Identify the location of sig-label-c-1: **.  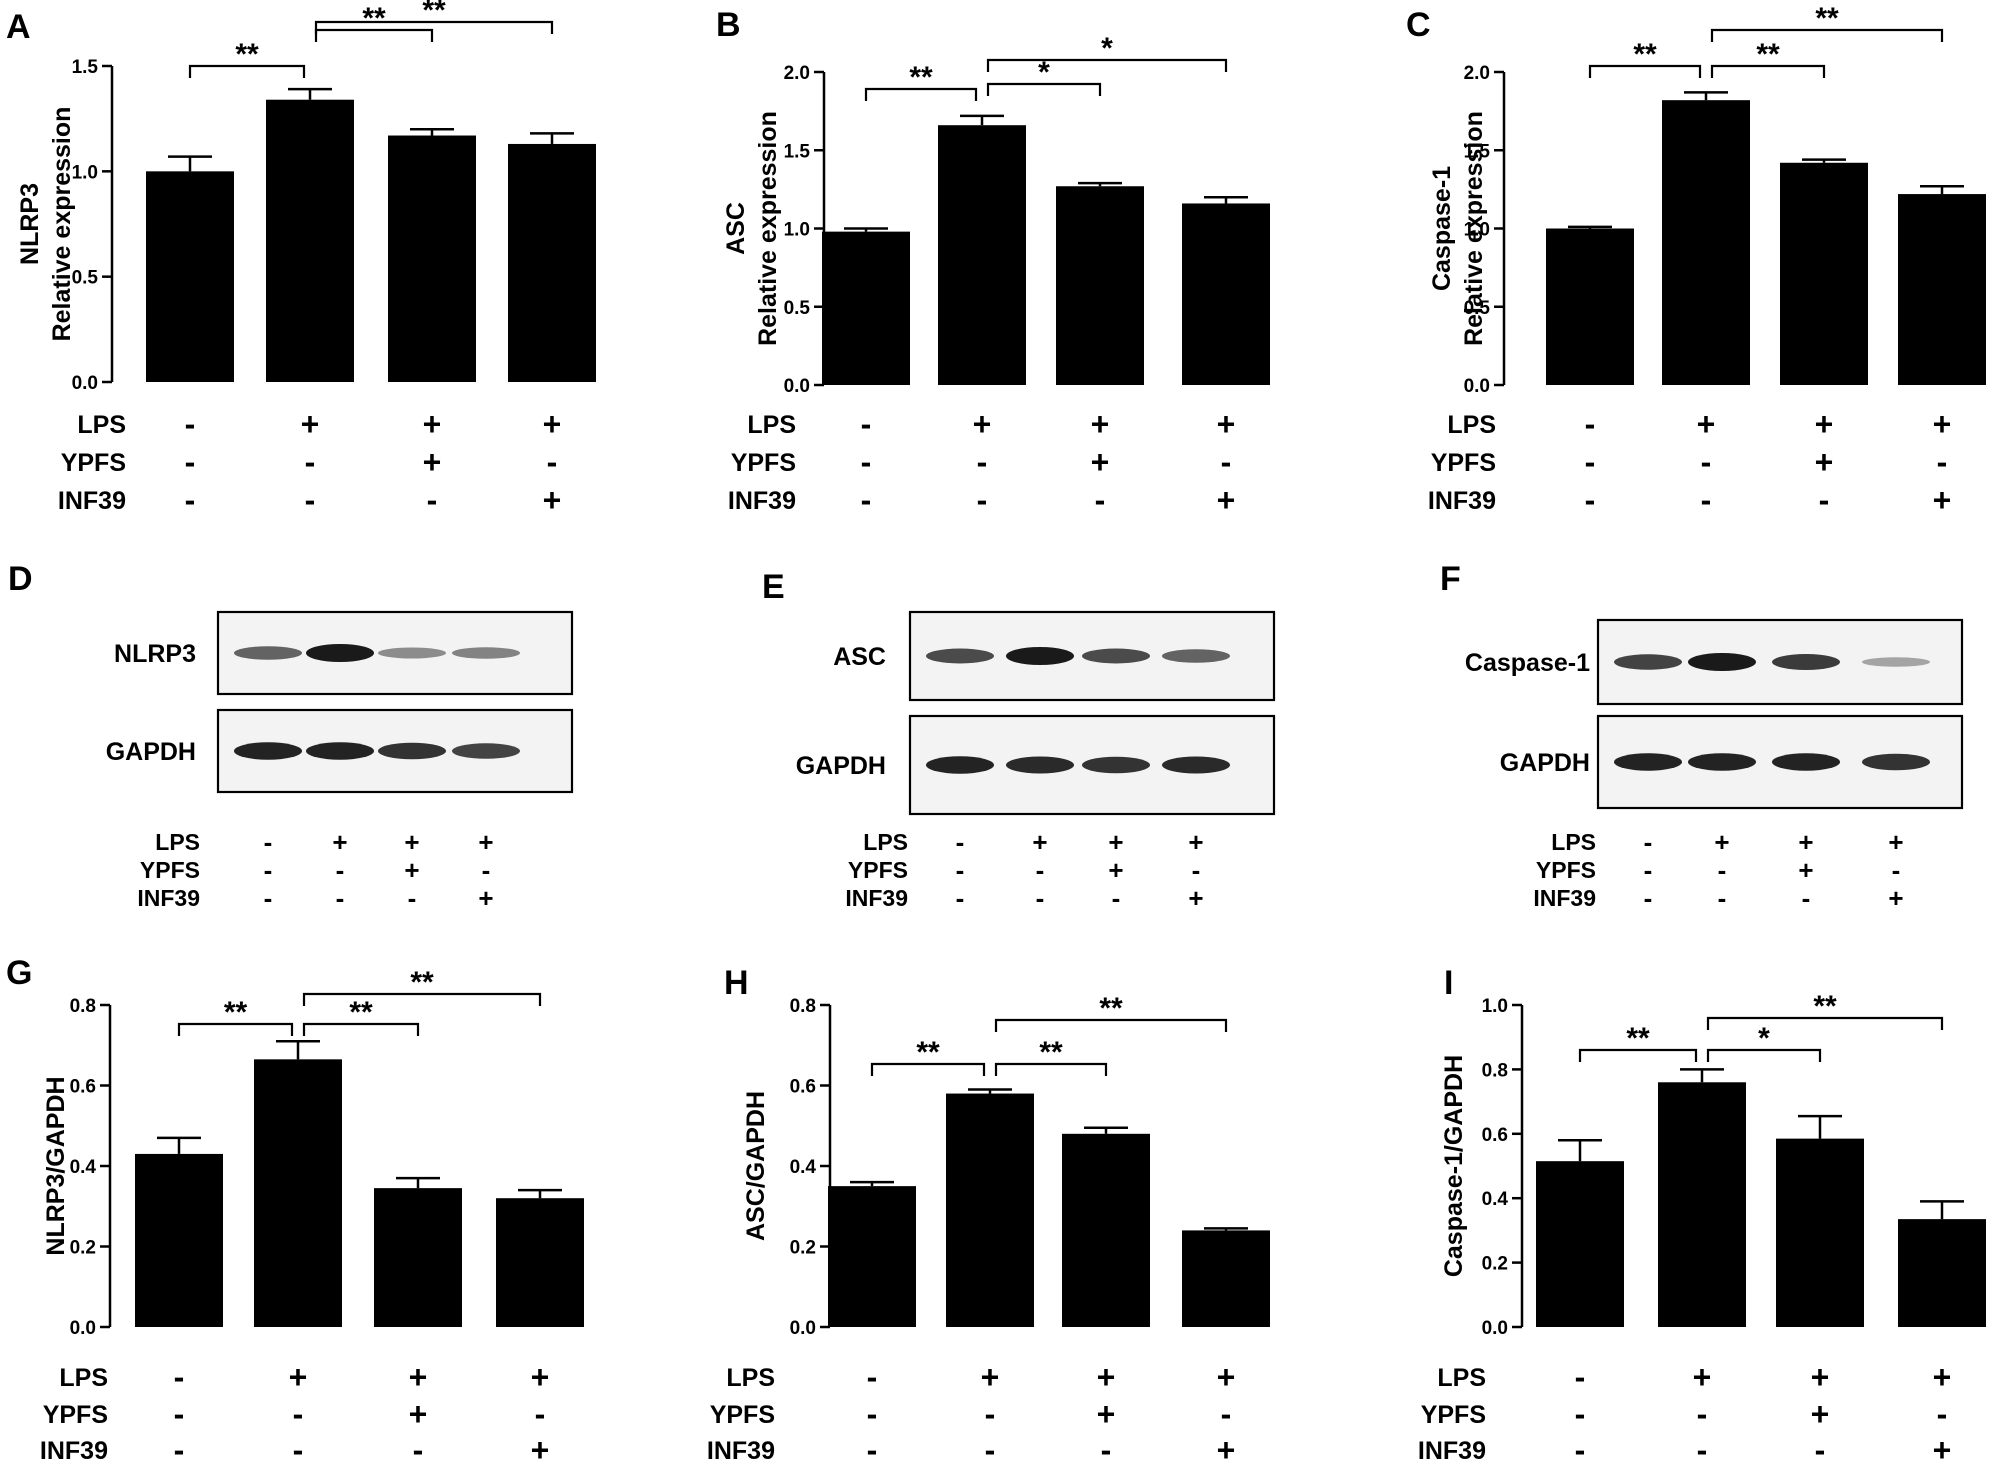
(1645, 54).